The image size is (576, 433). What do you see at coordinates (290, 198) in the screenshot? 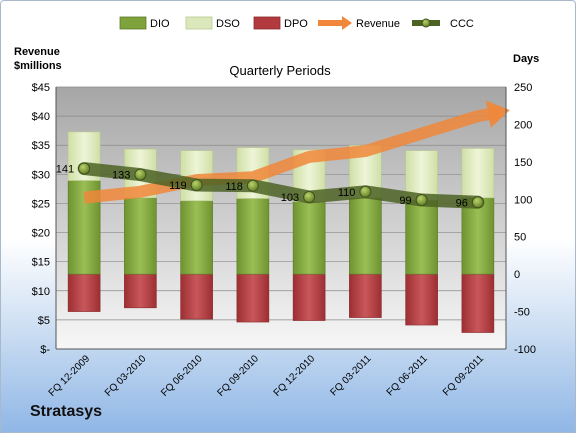
I see `ccc-data-label: 103` at bounding box center [290, 198].